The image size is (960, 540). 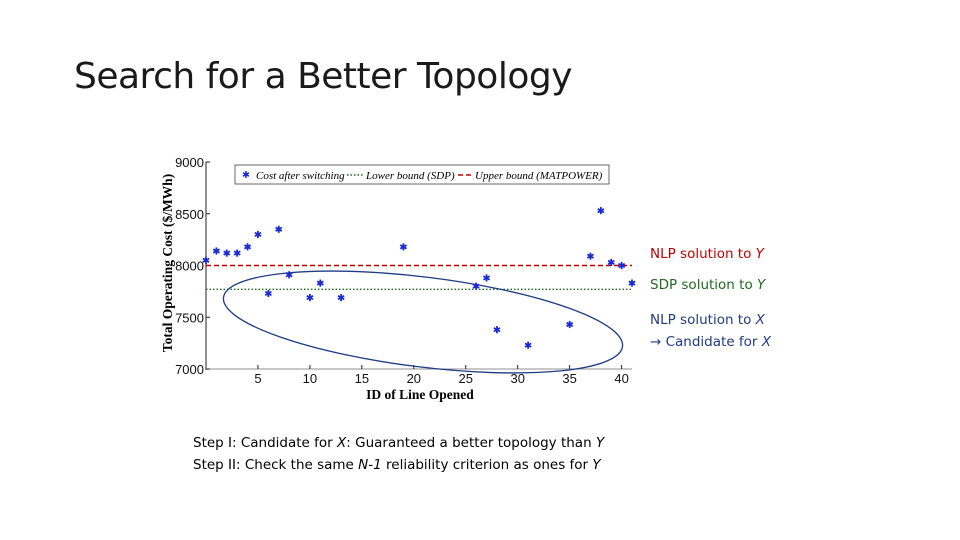 What do you see at coordinates (596, 465) in the screenshot?
I see `step-2-var2: Y` at bounding box center [596, 465].